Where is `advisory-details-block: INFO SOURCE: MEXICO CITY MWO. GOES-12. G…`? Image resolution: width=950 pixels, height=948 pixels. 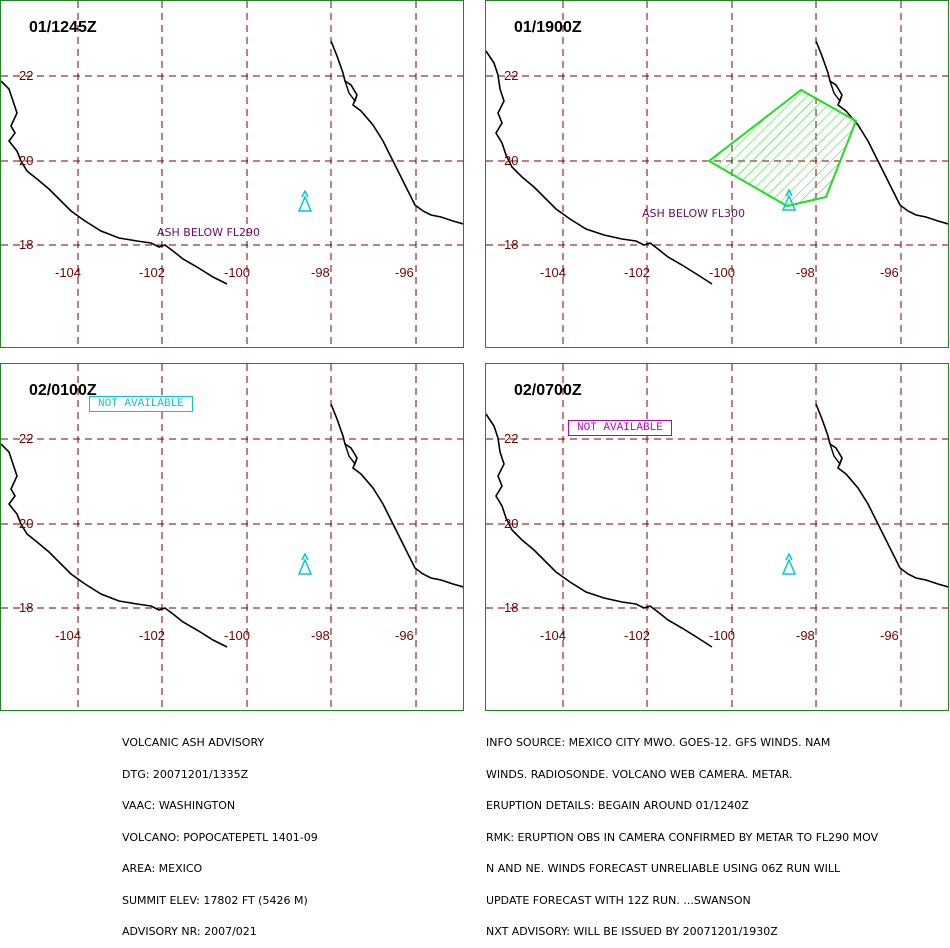
advisory-details-block: INFO SOURCE: MEXICO CITY MWO. GOES-12. G… is located at coordinates (682, 832).